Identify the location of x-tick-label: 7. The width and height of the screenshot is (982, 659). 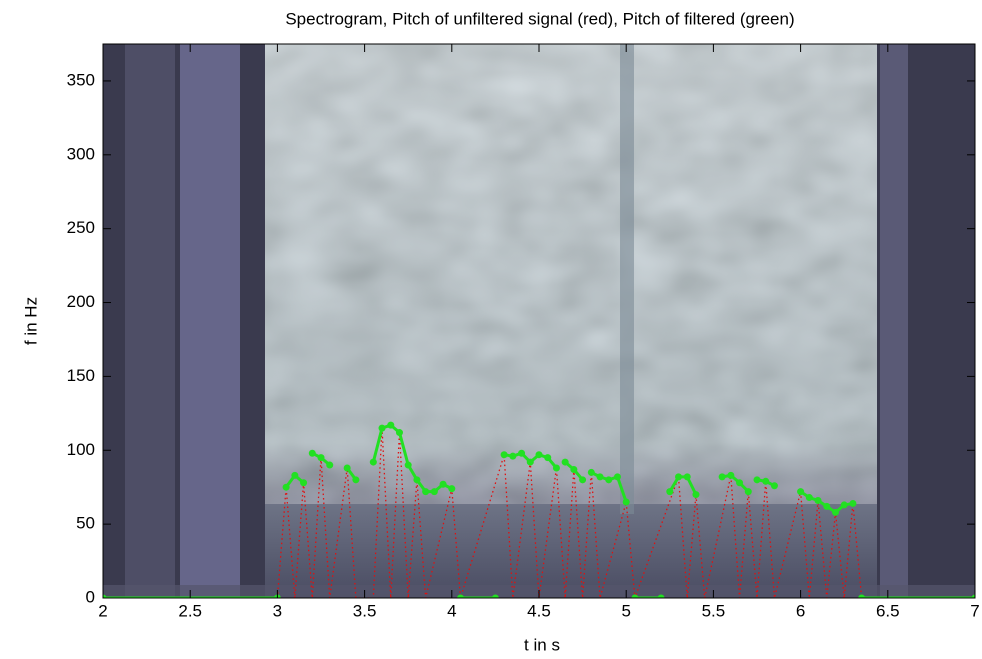
(974, 610).